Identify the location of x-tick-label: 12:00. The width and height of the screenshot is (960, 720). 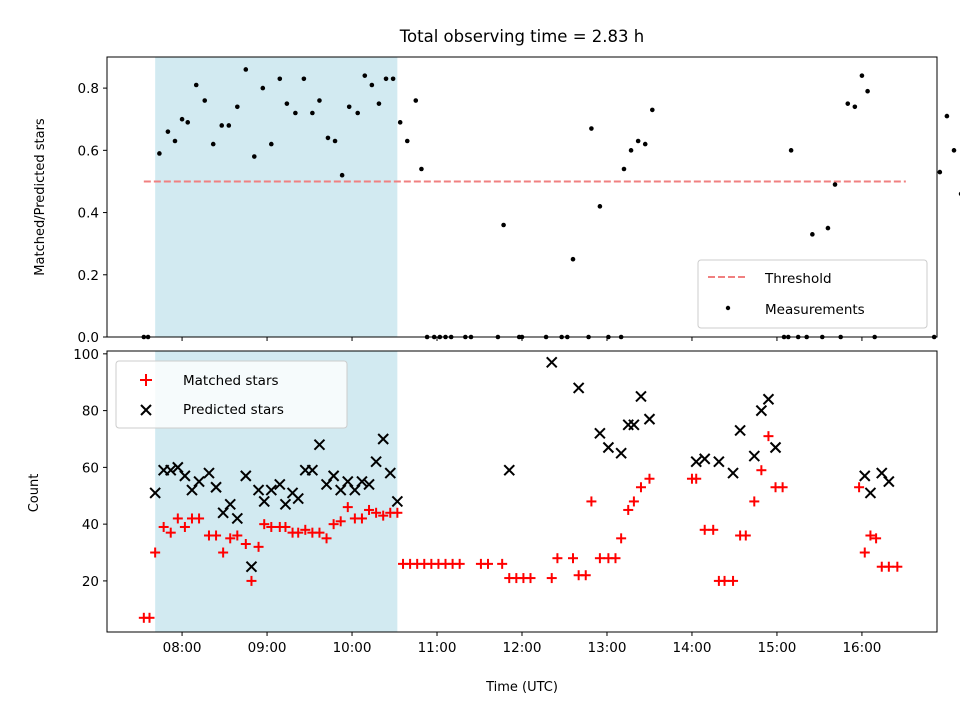
(522, 648).